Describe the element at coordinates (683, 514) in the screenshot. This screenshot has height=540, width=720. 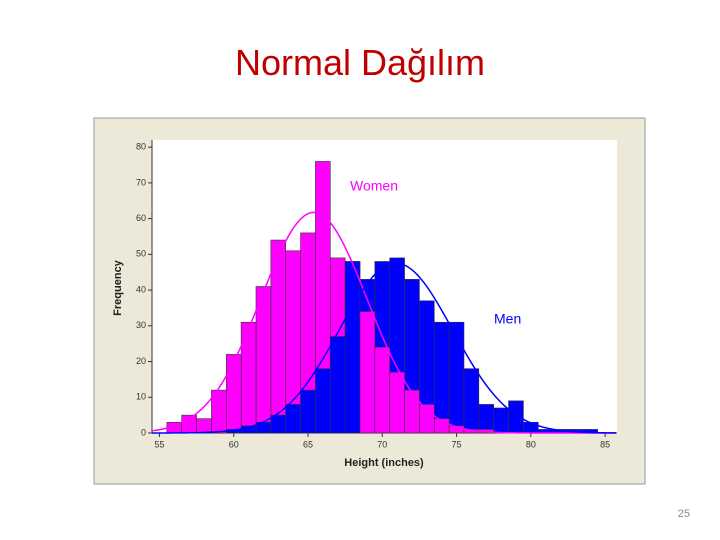
I see `page-number: 25` at that location.